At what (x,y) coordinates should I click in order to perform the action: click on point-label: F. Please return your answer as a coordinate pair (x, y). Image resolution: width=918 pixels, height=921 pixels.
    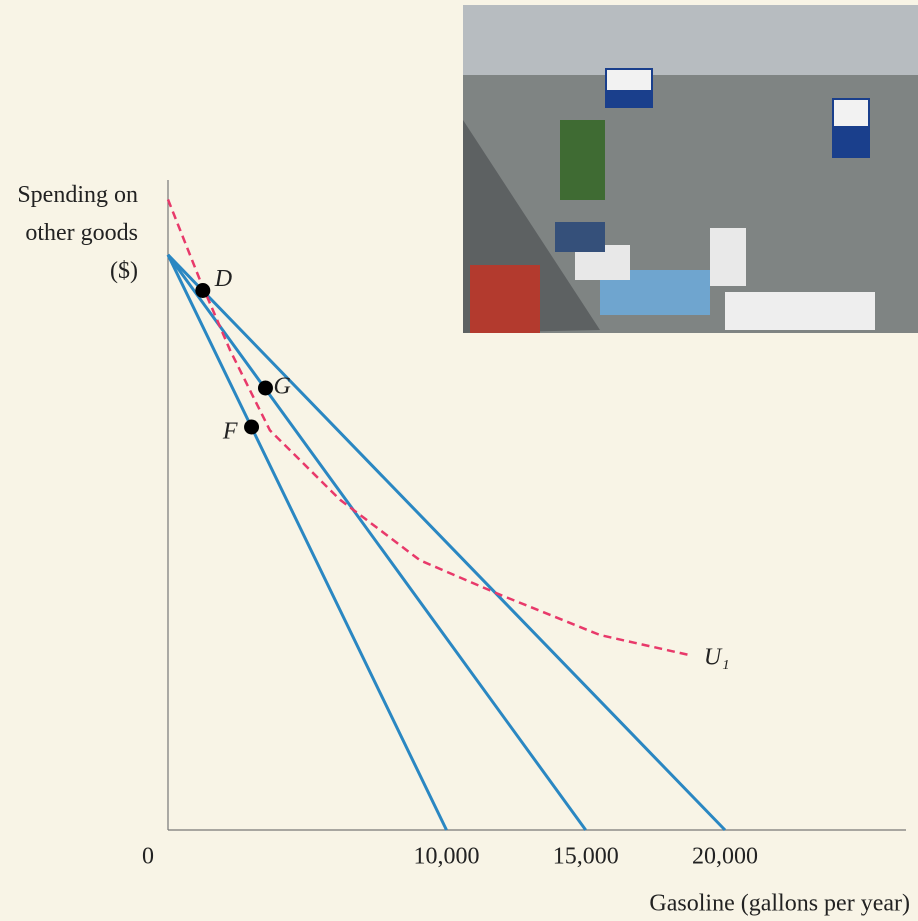
    Looking at the image, I should click on (230, 432).